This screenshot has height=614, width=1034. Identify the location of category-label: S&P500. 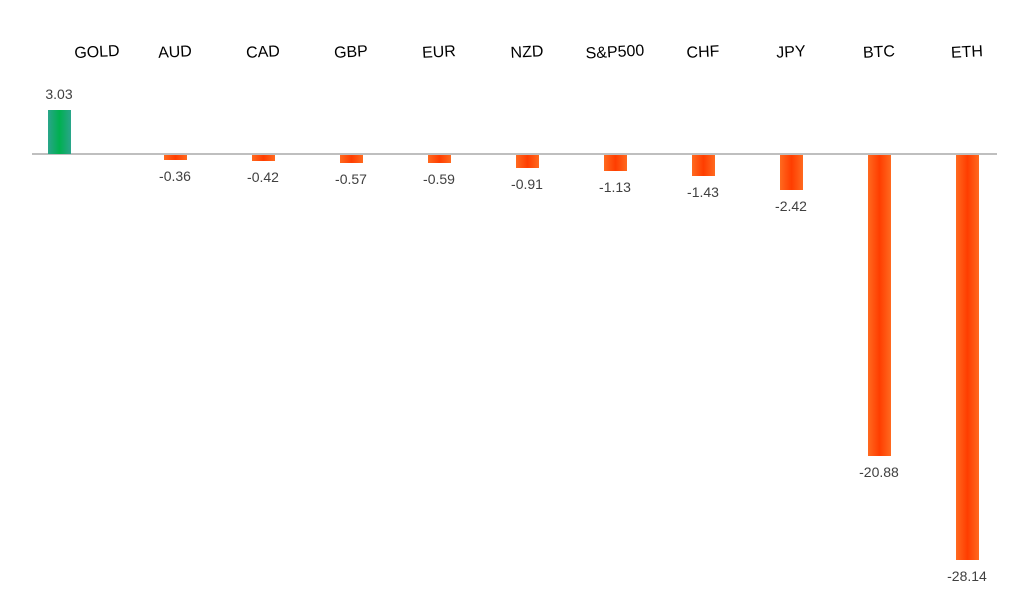
(615, 52).